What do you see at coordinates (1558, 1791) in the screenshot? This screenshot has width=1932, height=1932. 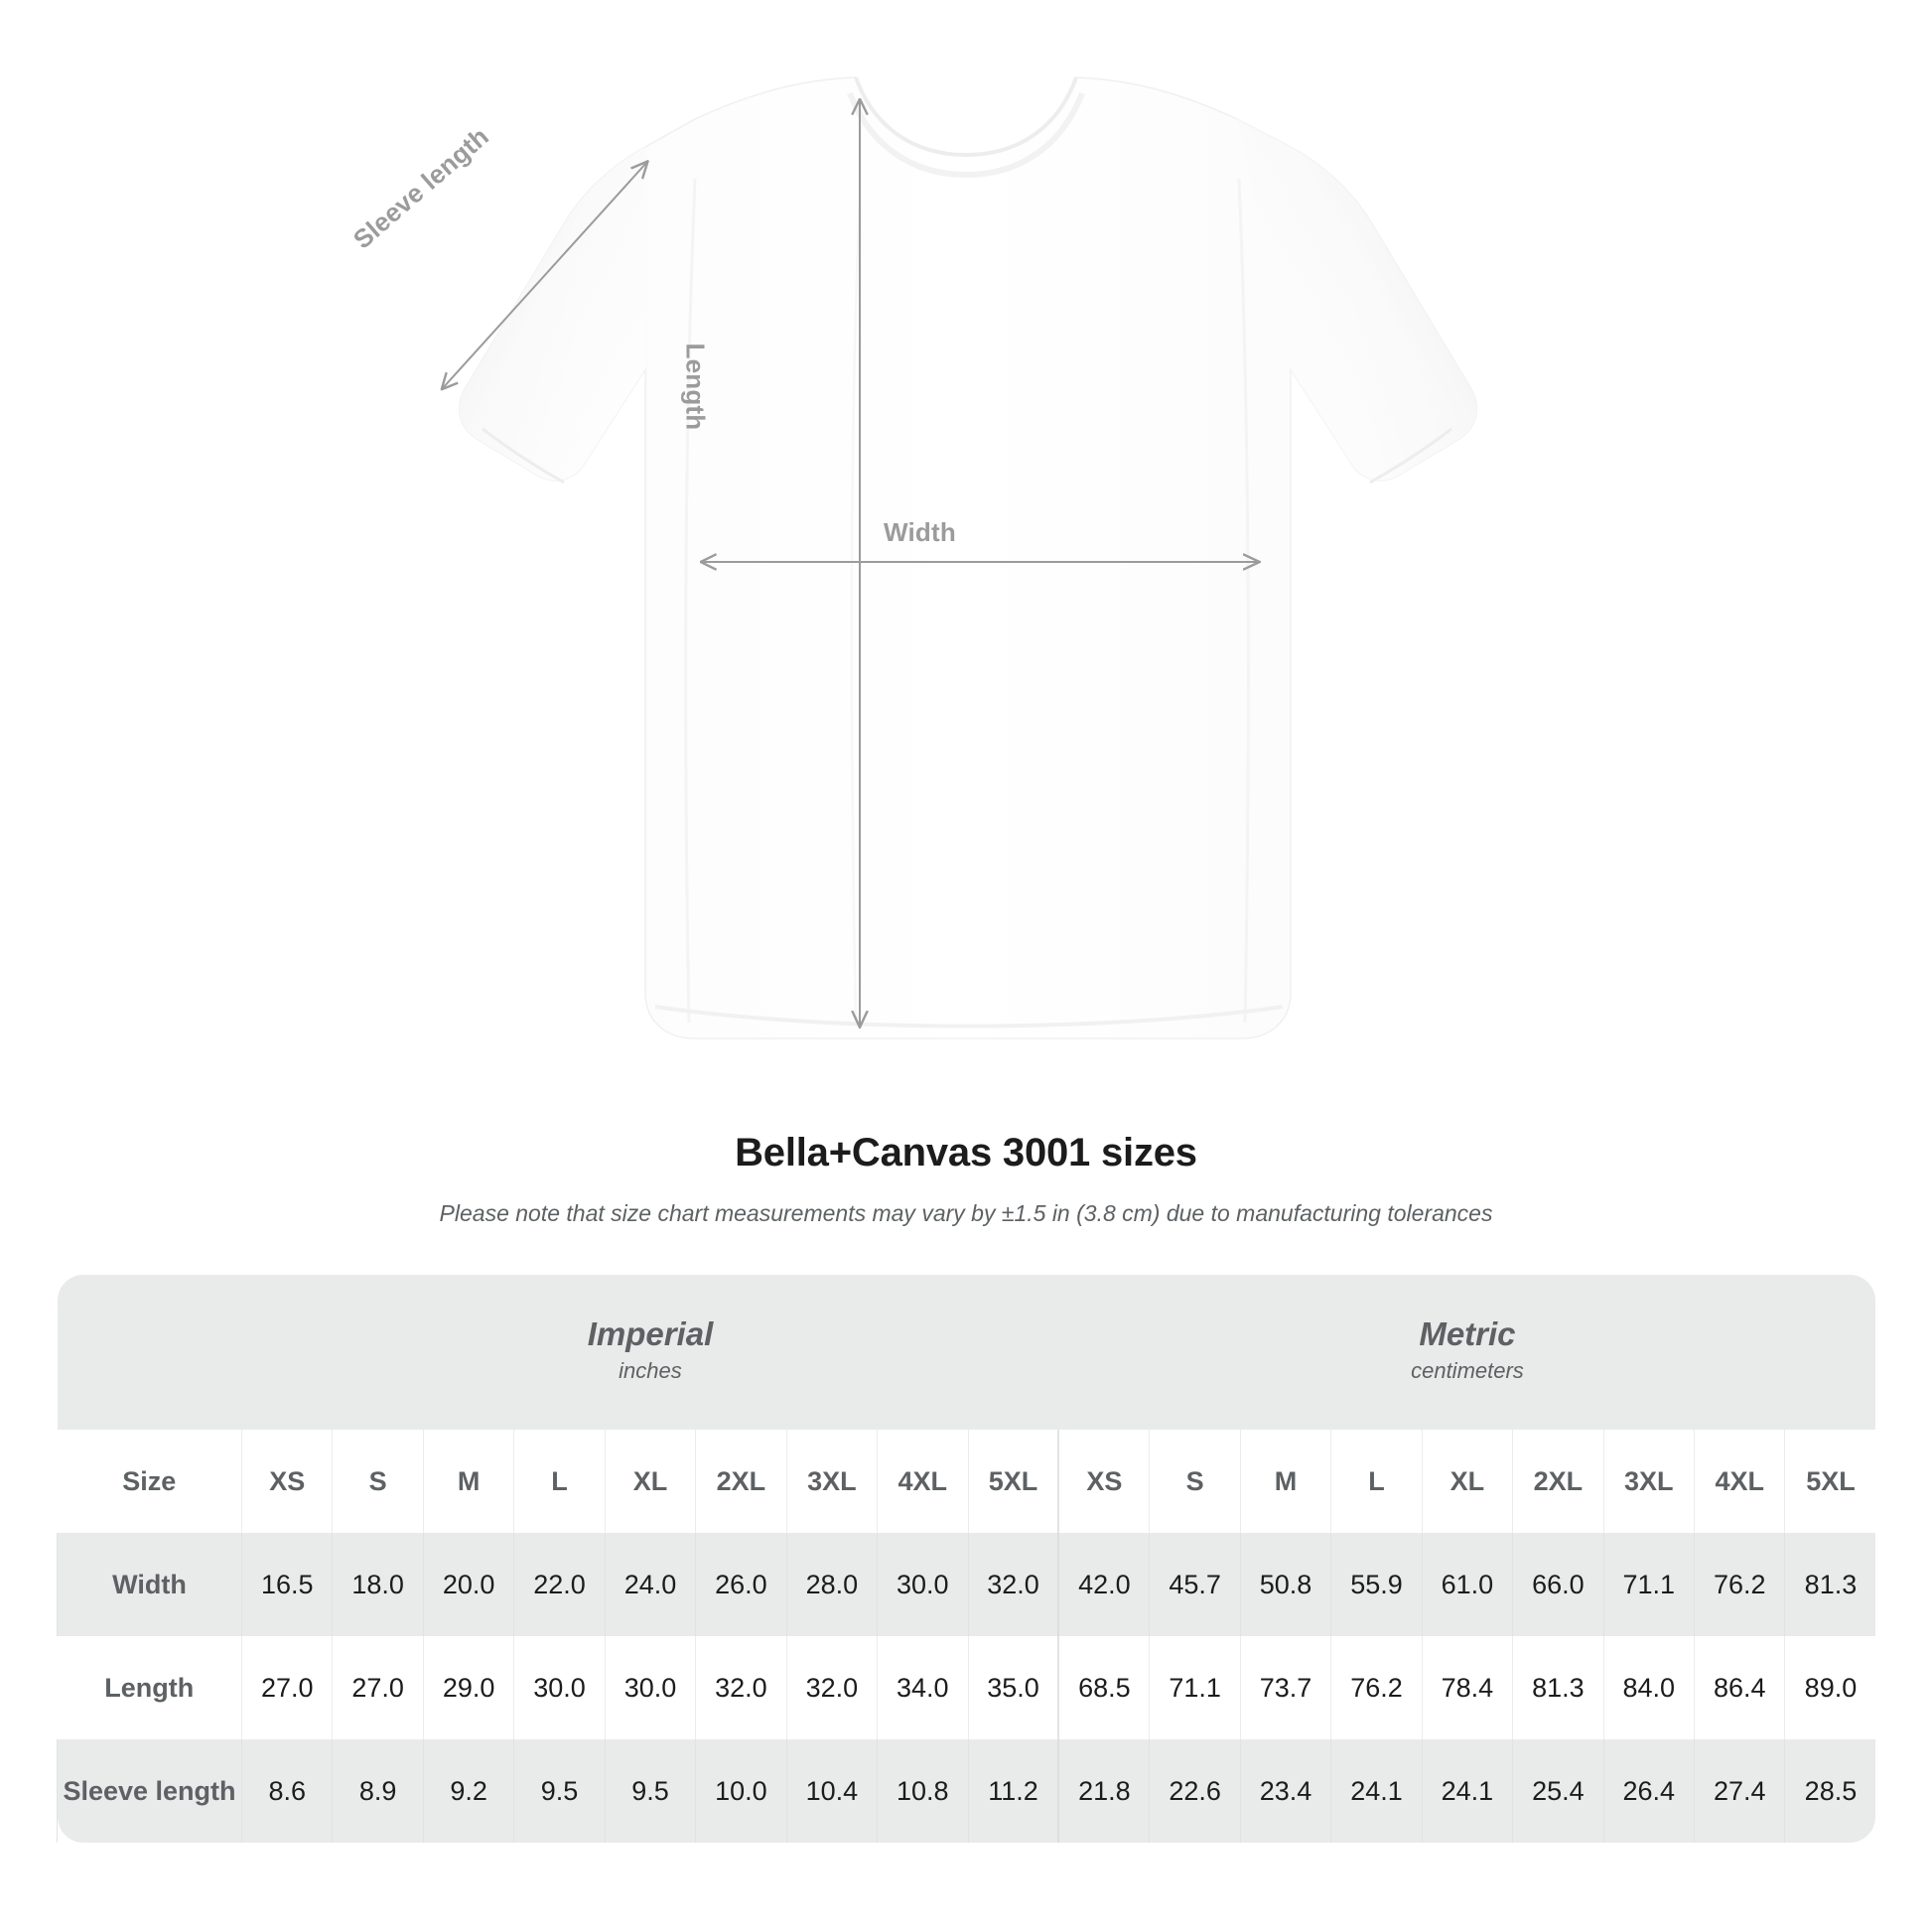 I see `cell-sleeve-length-metric-2xl: 25.4` at bounding box center [1558, 1791].